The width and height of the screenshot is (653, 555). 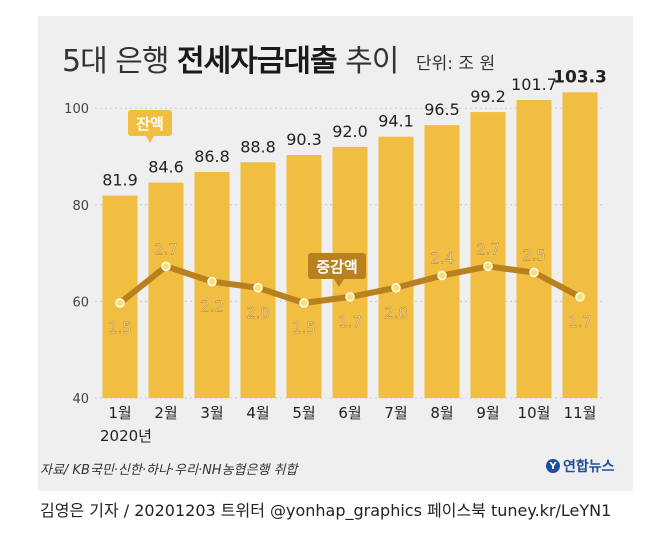 What do you see at coordinates (80, 206) in the screenshot?
I see `y-tick-label: 80` at bounding box center [80, 206].